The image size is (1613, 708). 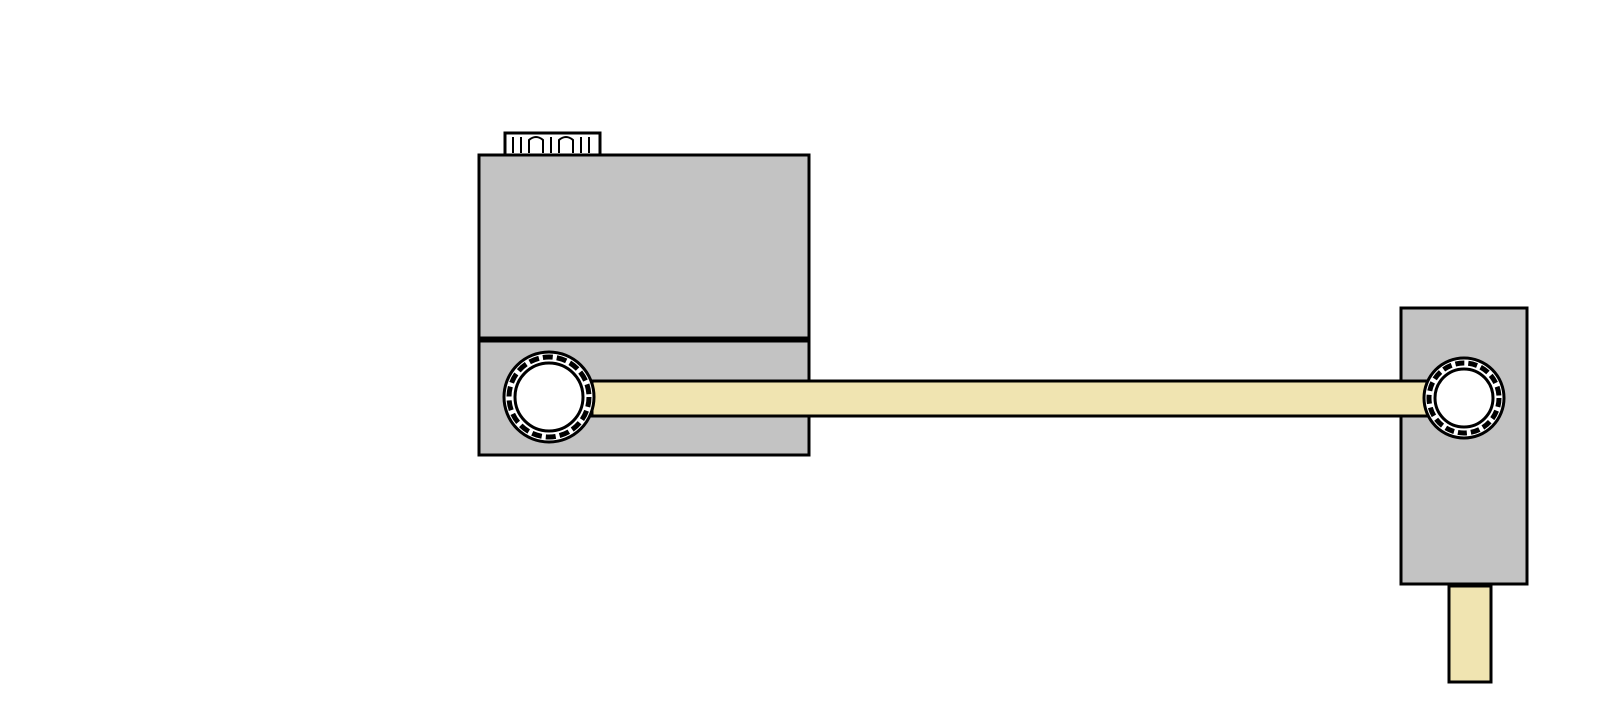 What do you see at coordinates (1010, 398) in the screenshot?
I see `connecting-rod` at bounding box center [1010, 398].